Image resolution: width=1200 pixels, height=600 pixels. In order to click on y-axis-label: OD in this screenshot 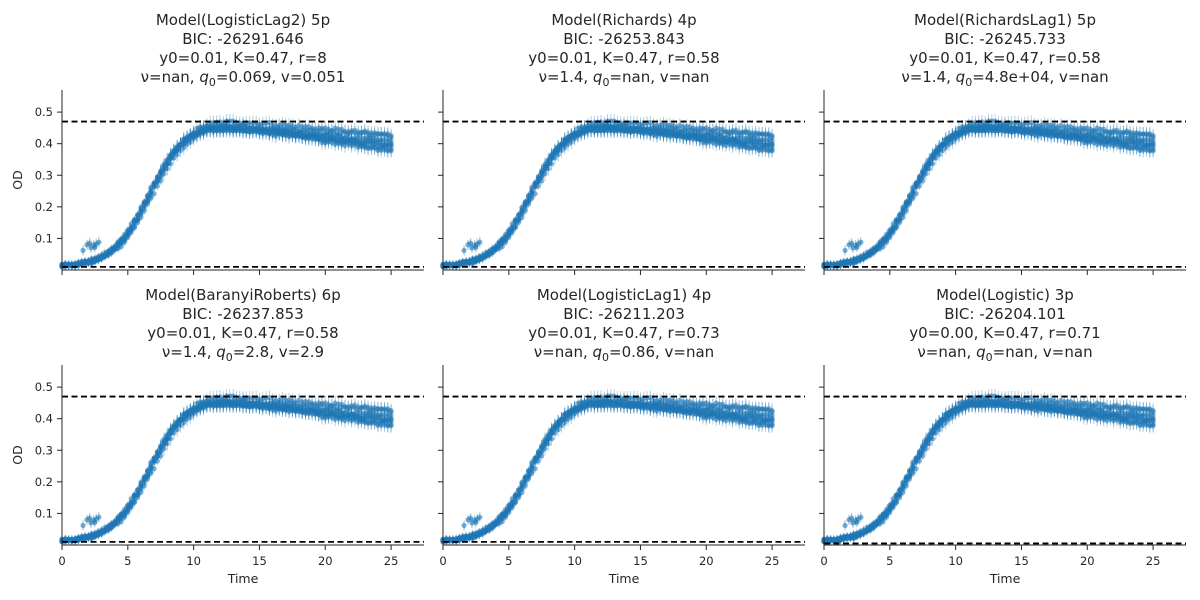, I will do `click(17, 179)`.